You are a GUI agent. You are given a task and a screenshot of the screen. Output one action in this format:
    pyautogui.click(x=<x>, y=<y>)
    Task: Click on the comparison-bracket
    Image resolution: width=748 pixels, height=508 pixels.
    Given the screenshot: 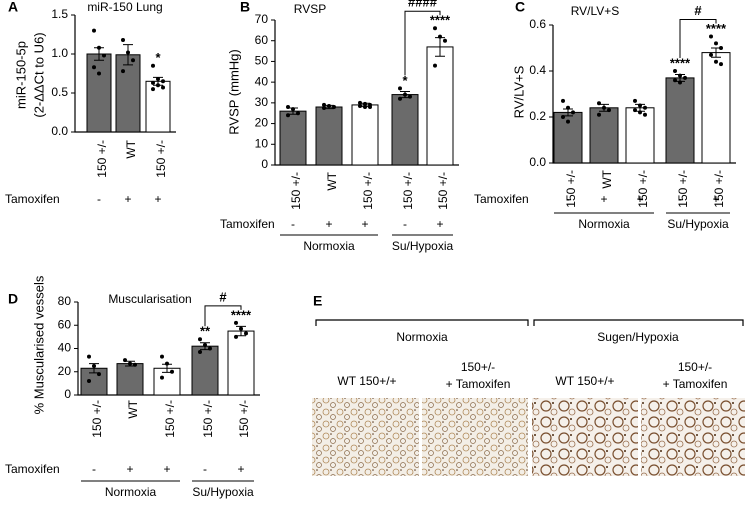 What is the action you would take?
    pyautogui.click(x=698, y=38)
    